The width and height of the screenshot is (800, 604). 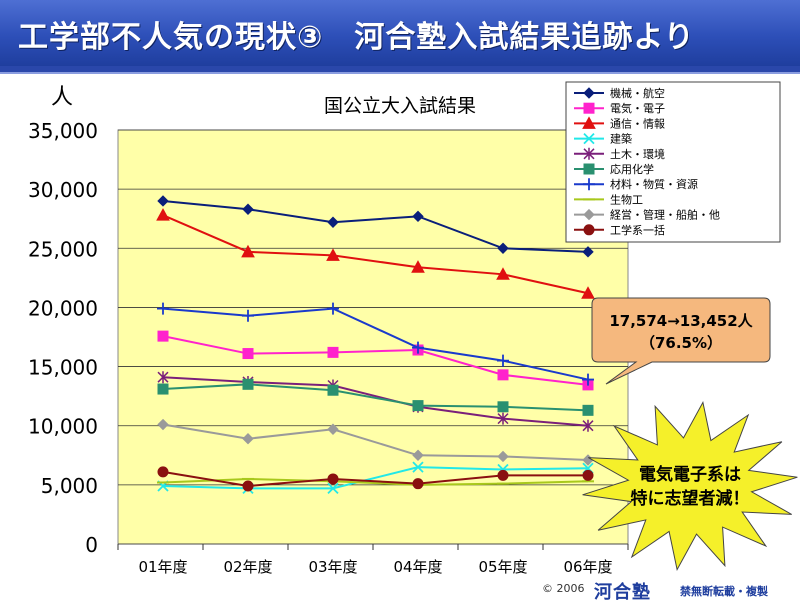 I want to click on slide-title: 工学部不人気の現状③ 河合塾入試結果追跡より, so click(x=356, y=37).